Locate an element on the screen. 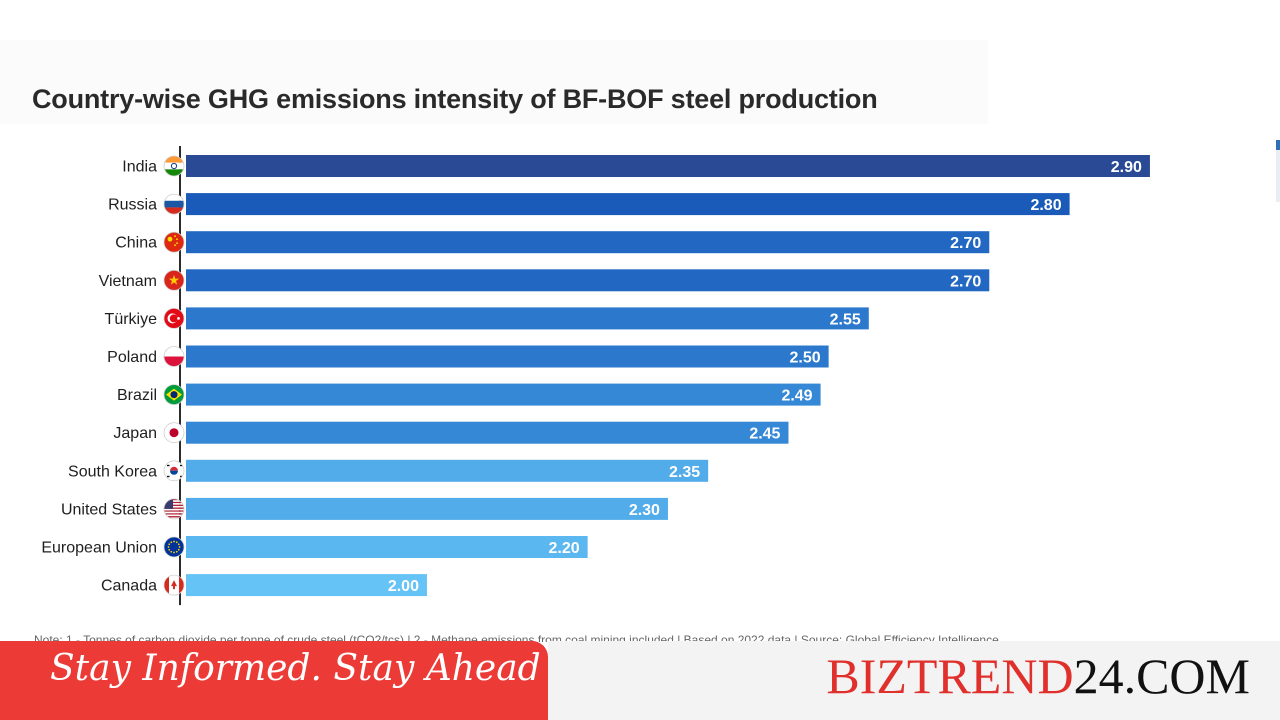  european-union-flag-icon is located at coordinates (174, 547).